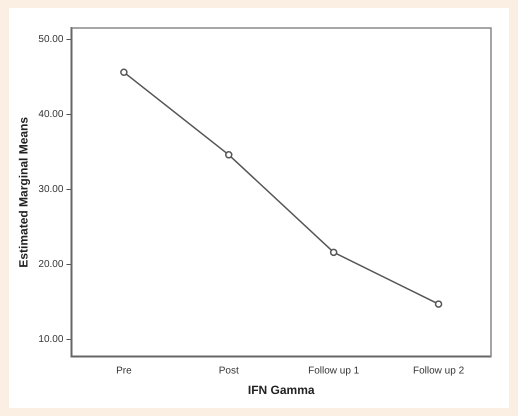 This screenshot has width=518, height=416. Describe the element at coordinates (334, 370) in the screenshot. I see `x-tick-label: Follow up 1` at that location.